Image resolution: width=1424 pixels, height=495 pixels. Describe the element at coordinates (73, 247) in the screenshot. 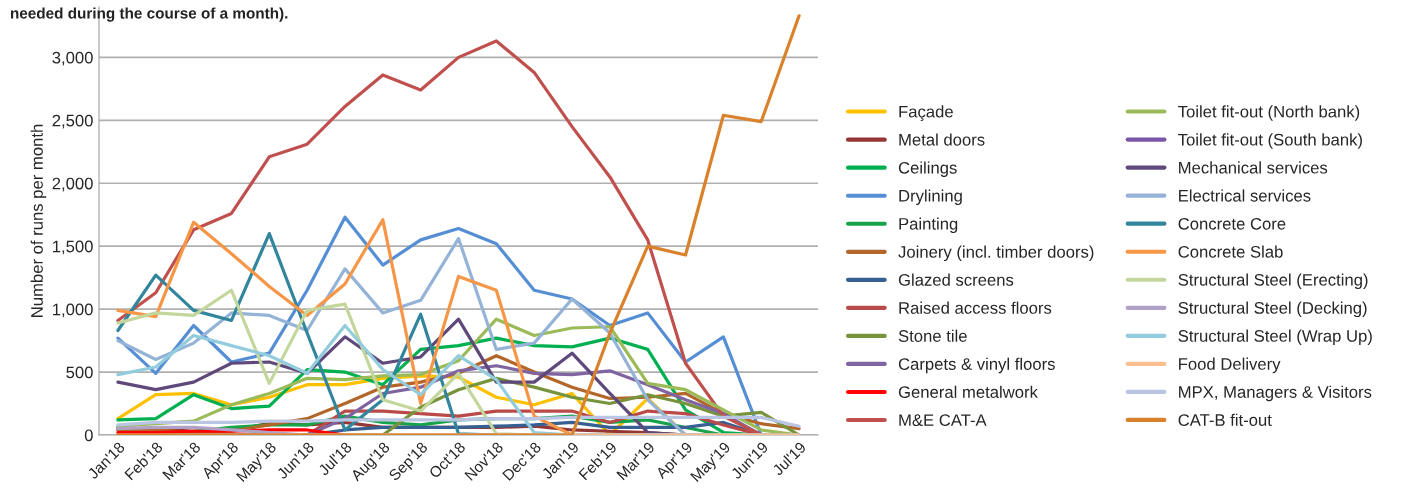

I see `y-tick-label: 1,500` at that location.